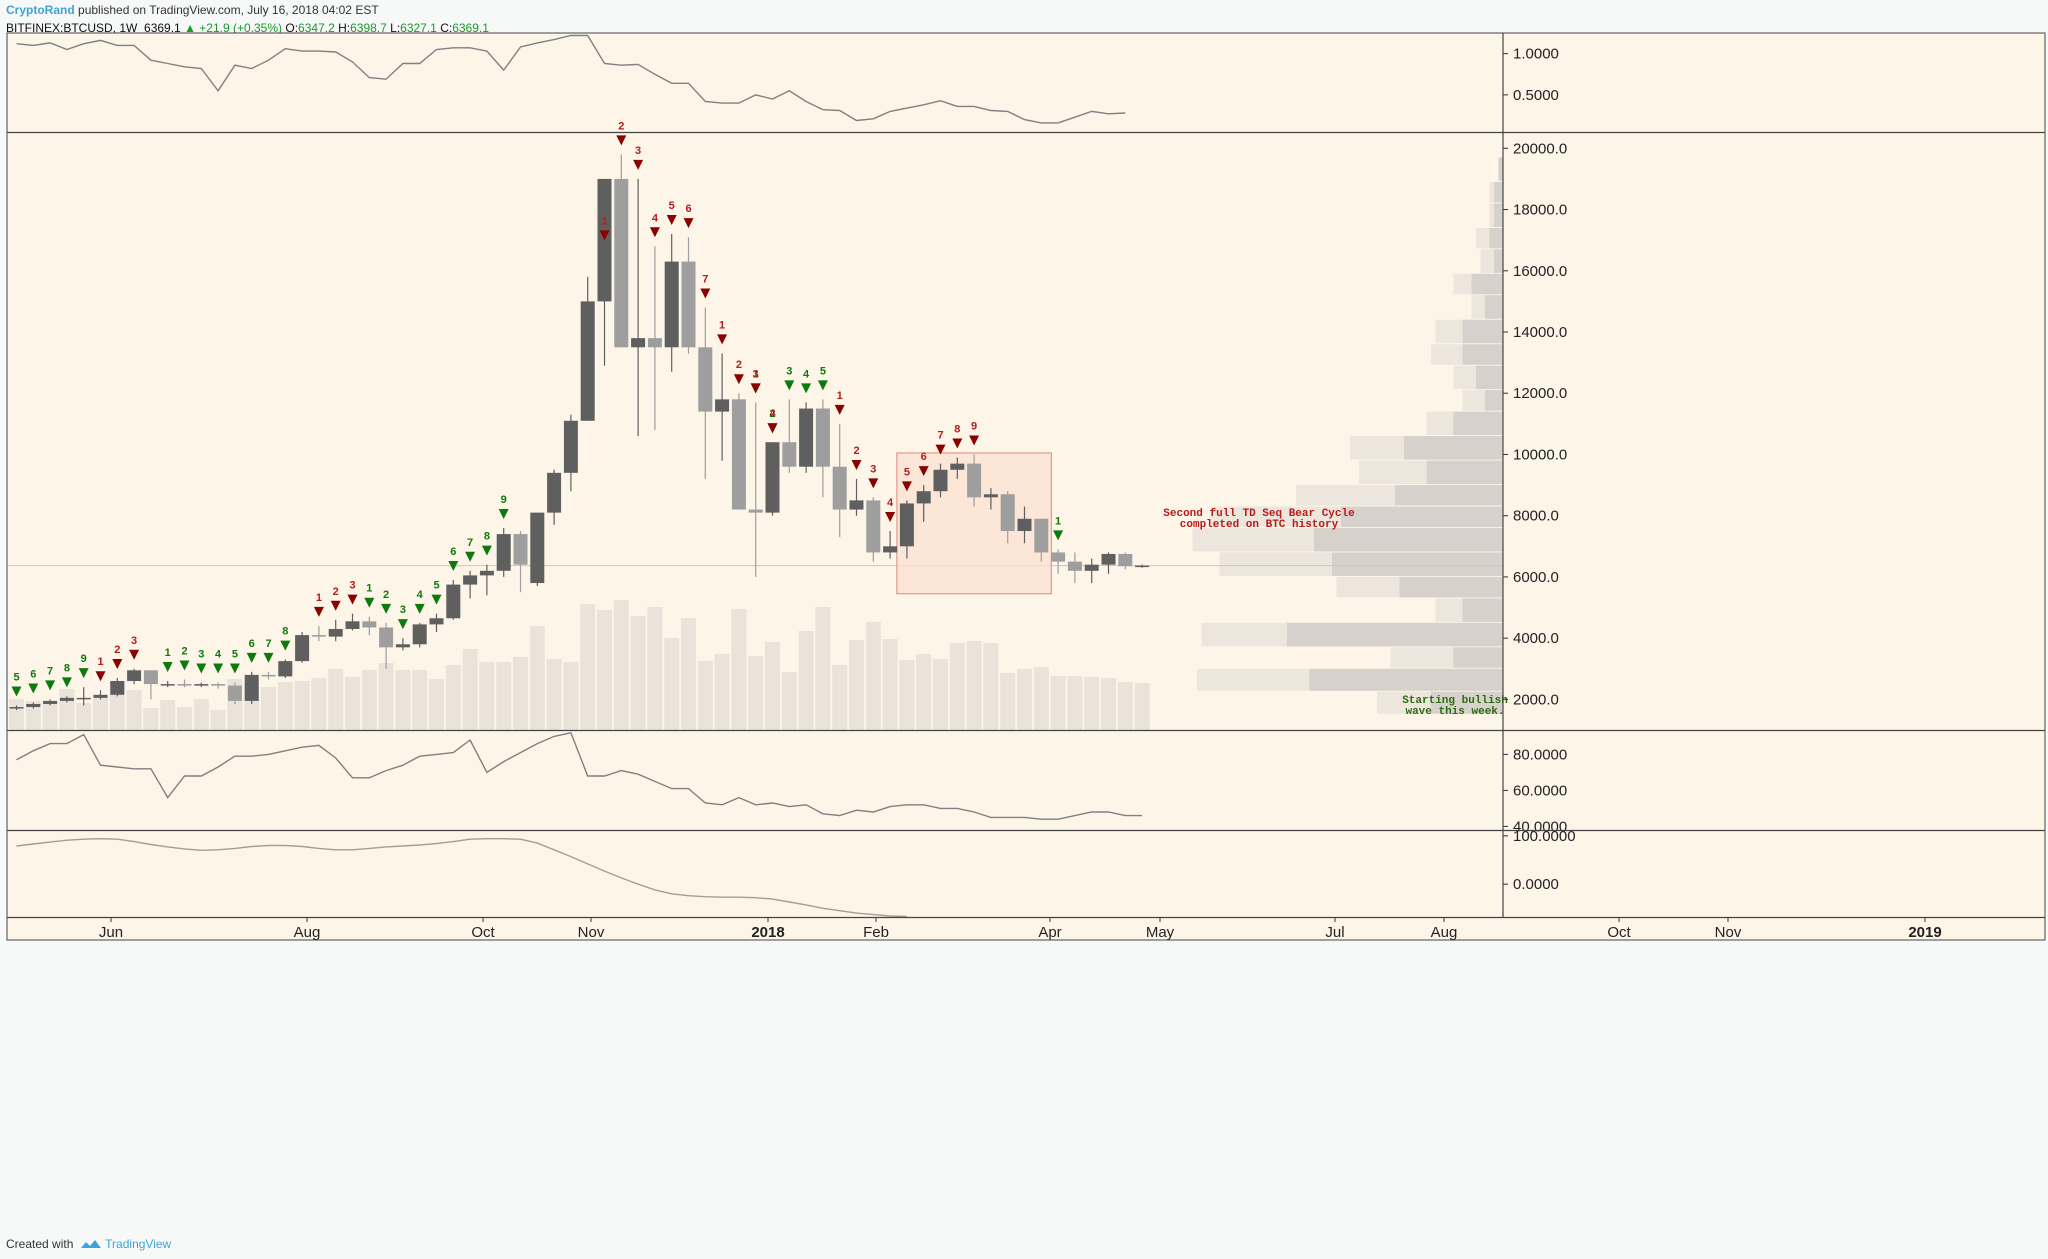 This screenshot has height=1259, width=2048. I want to click on price-tick-label: 20000.0, so click(1540, 148).